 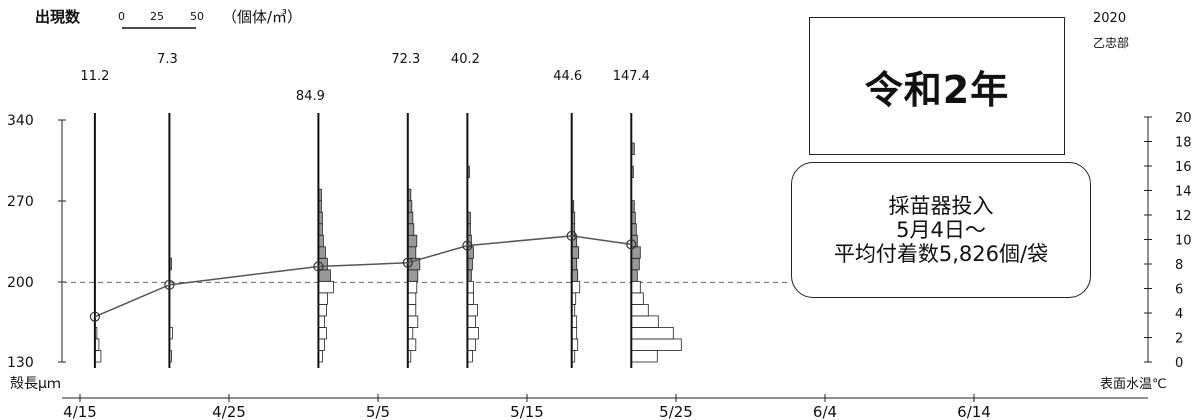 I want to click on right-tick-label: 0, so click(x=1179, y=363).